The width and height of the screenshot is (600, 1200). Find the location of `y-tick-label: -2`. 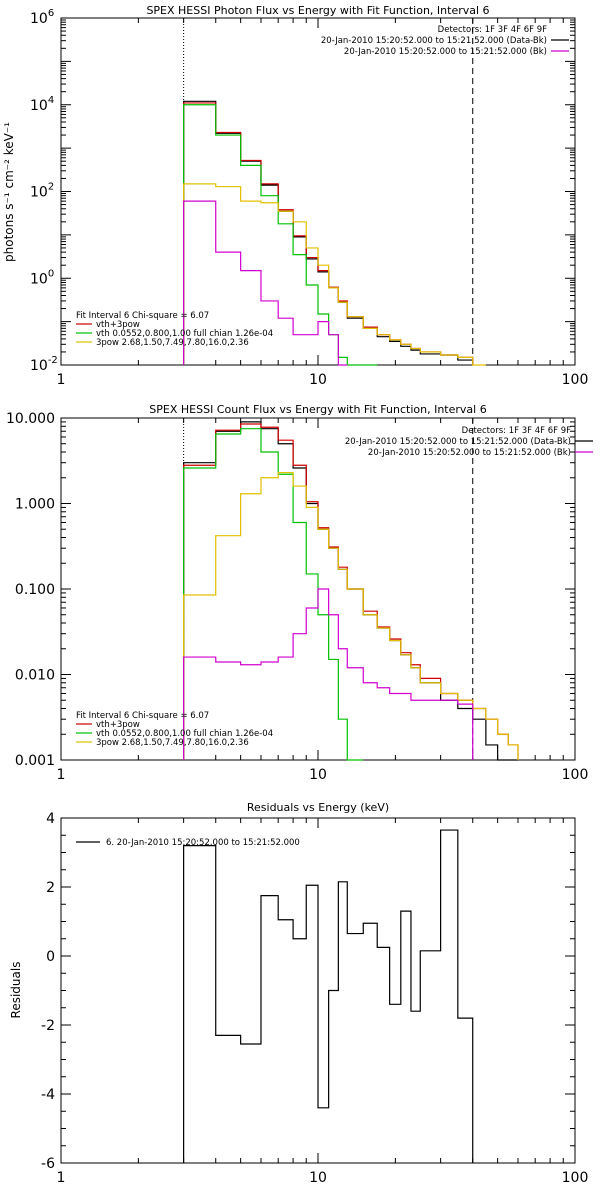

y-tick-label: -2 is located at coordinates (48, 1026).